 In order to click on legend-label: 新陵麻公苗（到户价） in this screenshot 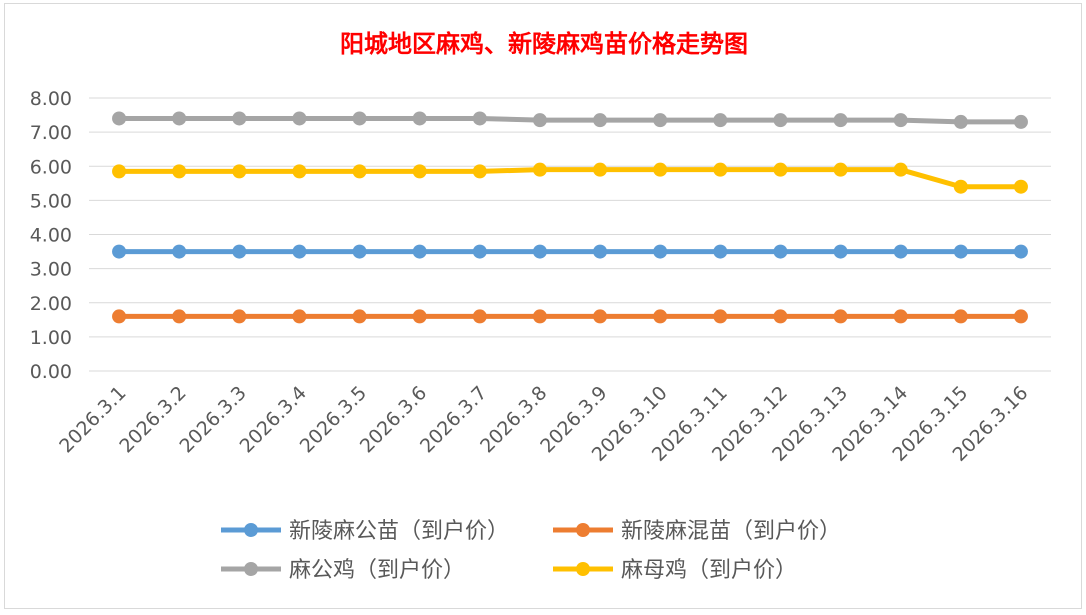, I will do `click(399, 531)`.